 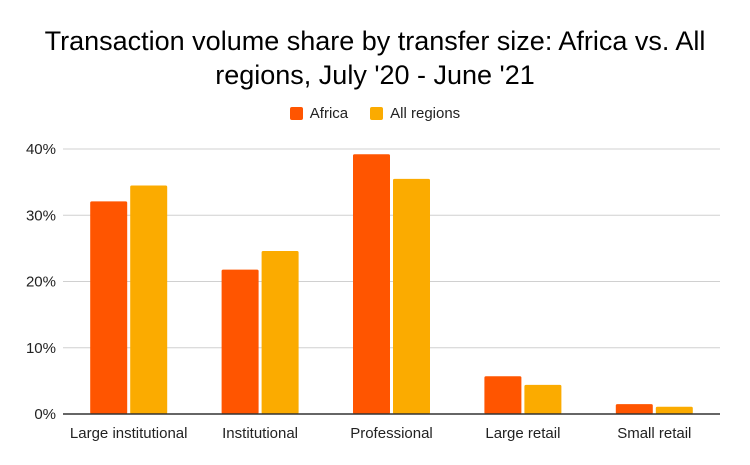 I want to click on legend: Africa All regions, so click(x=375, y=113).